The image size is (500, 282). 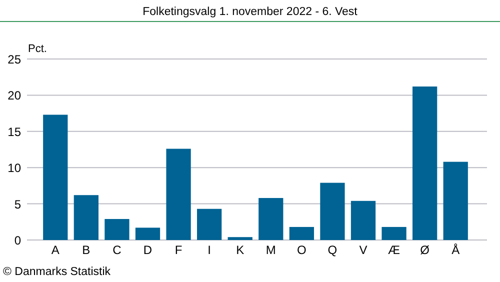 What do you see at coordinates (15, 59) in the screenshot?
I see `y-tick-label: 25` at bounding box center [15, 59].